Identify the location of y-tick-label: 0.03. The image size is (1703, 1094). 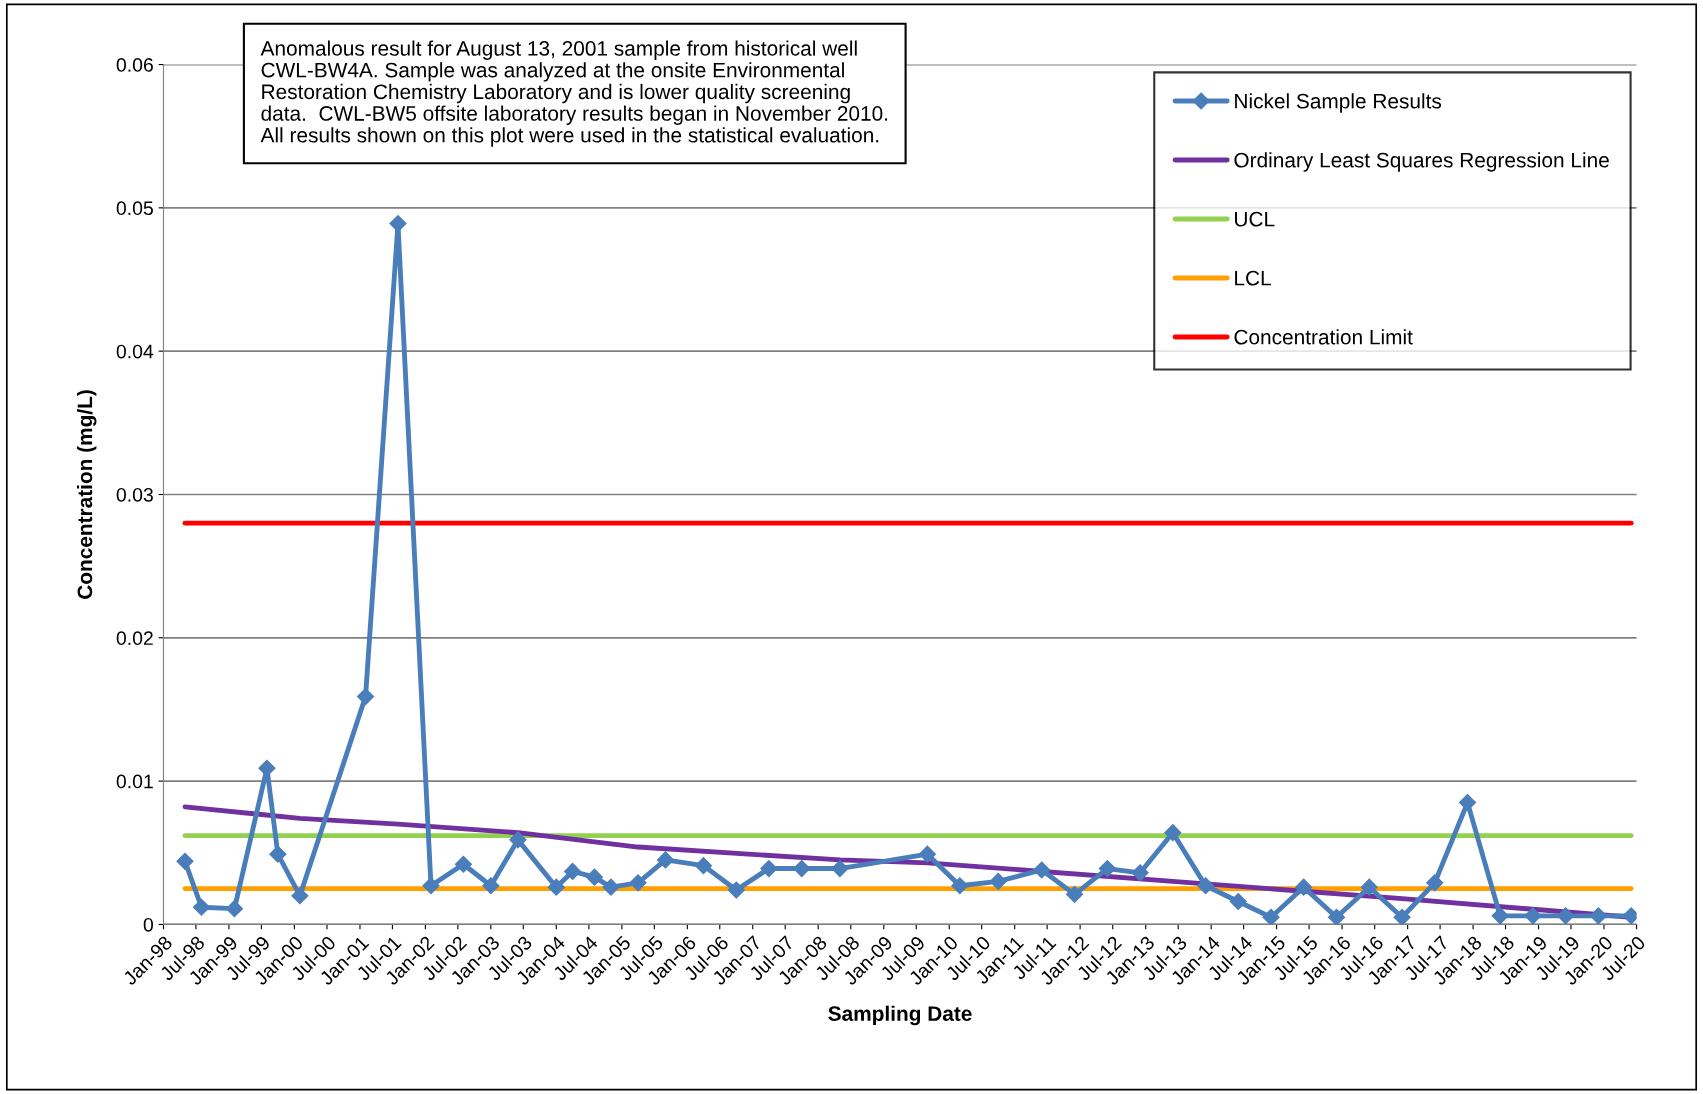
(134, 494).